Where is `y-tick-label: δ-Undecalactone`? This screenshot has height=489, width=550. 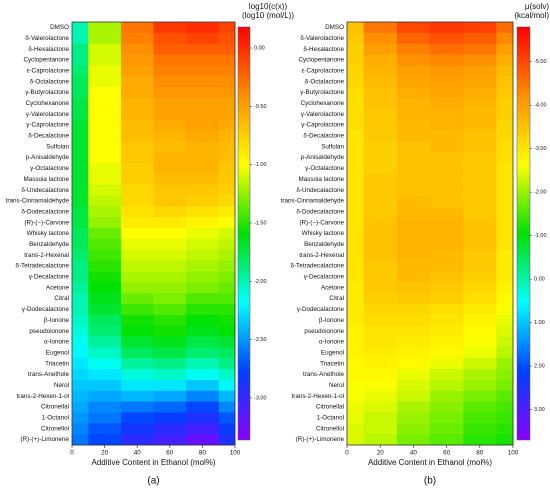
y-tick-label: δ-Undecalactone is located at coordinates (320, 190).